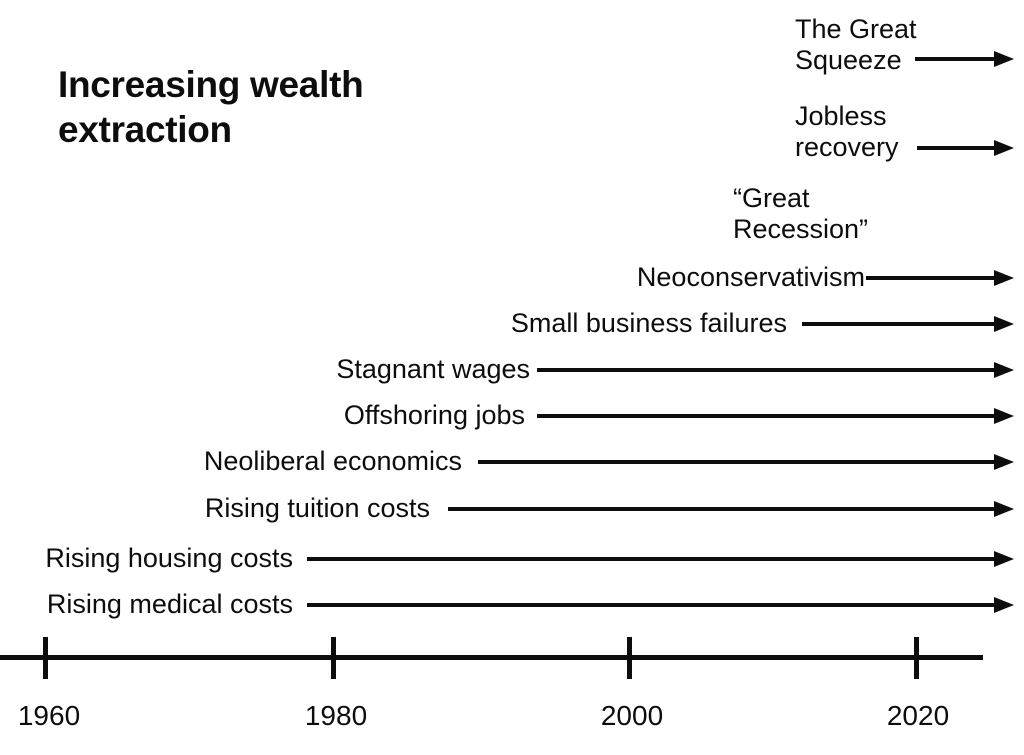 The height and width of the screenshot is (755, 1024). Describe the element at coordinates (317, 508) in the screenshot. I see `label-rising-tuition-costs: Rising tuition costs` at that location.